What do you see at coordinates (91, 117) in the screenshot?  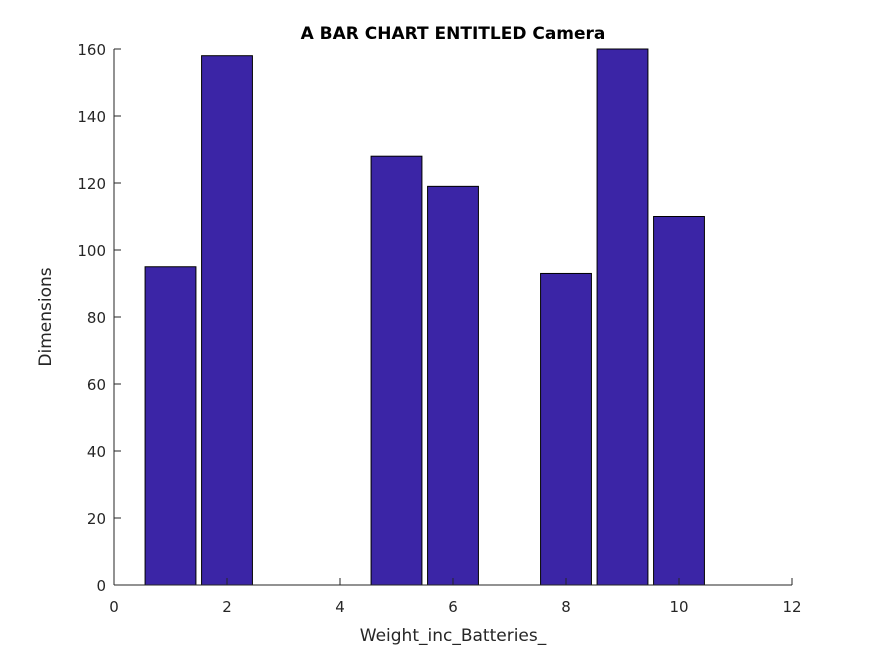 I see `y-tick-label: 140` at bounding box center [91, 117].